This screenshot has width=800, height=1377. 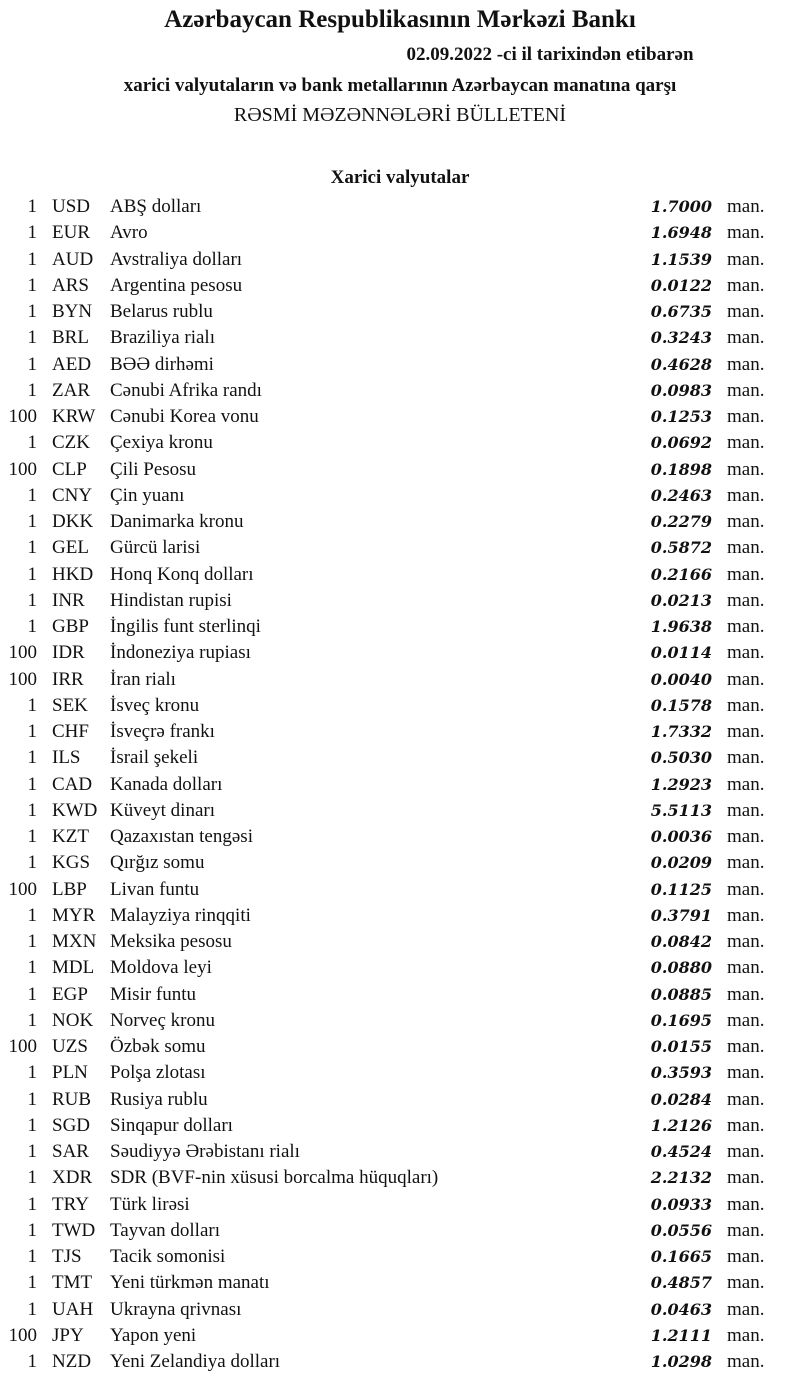 I want to click on rate-value: 0.0692, so click(x=681, y=443).